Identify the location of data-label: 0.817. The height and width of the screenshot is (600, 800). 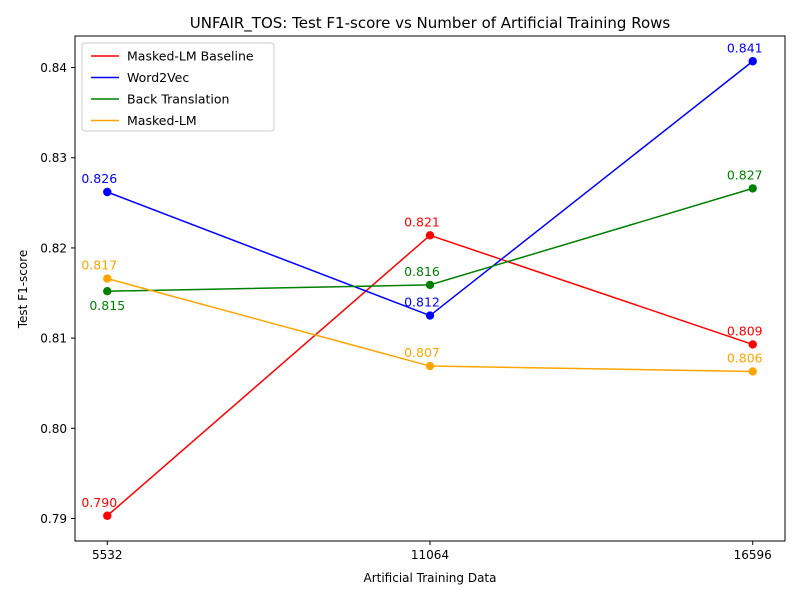
(99, 265).